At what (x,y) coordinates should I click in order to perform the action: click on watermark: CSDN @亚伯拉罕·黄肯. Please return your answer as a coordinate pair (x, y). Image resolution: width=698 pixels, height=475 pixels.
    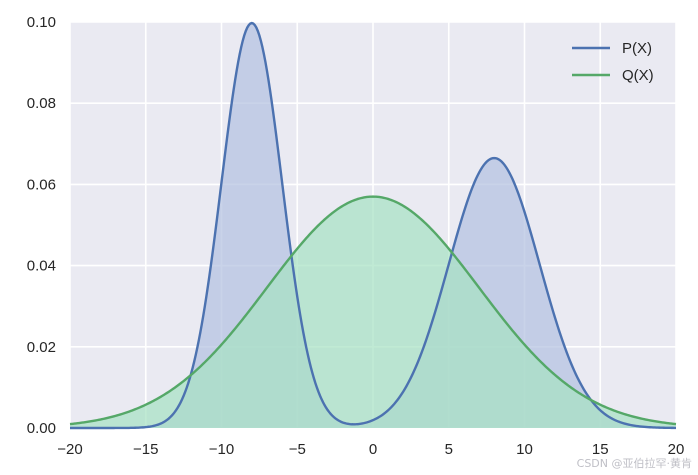
    Looking at the image, I should click on (634, 463).